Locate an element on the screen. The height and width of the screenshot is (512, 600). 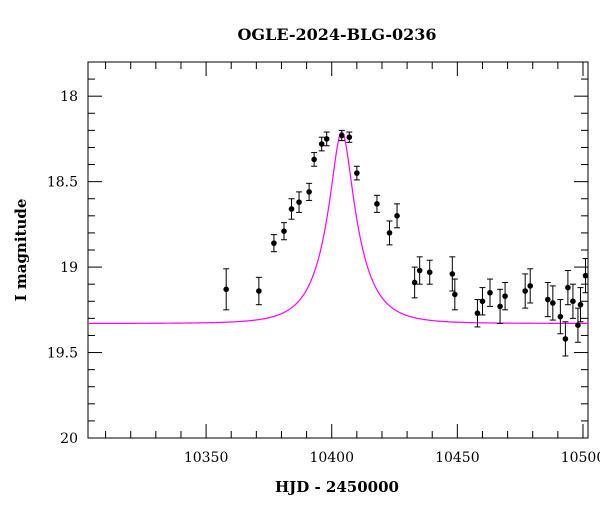
y-tick-label: 20 is located at coordinates (69, 439).